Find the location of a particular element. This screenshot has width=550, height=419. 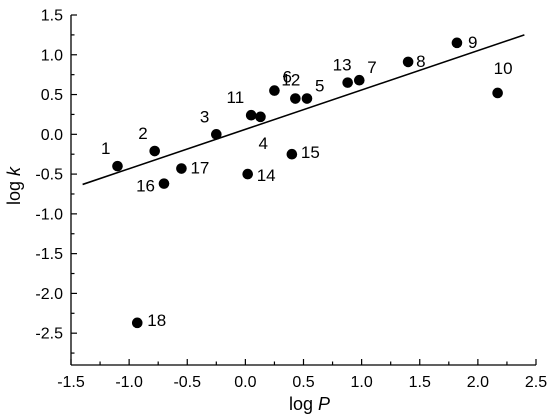

data-point-label: 4 is located at coordinates (262, 143).